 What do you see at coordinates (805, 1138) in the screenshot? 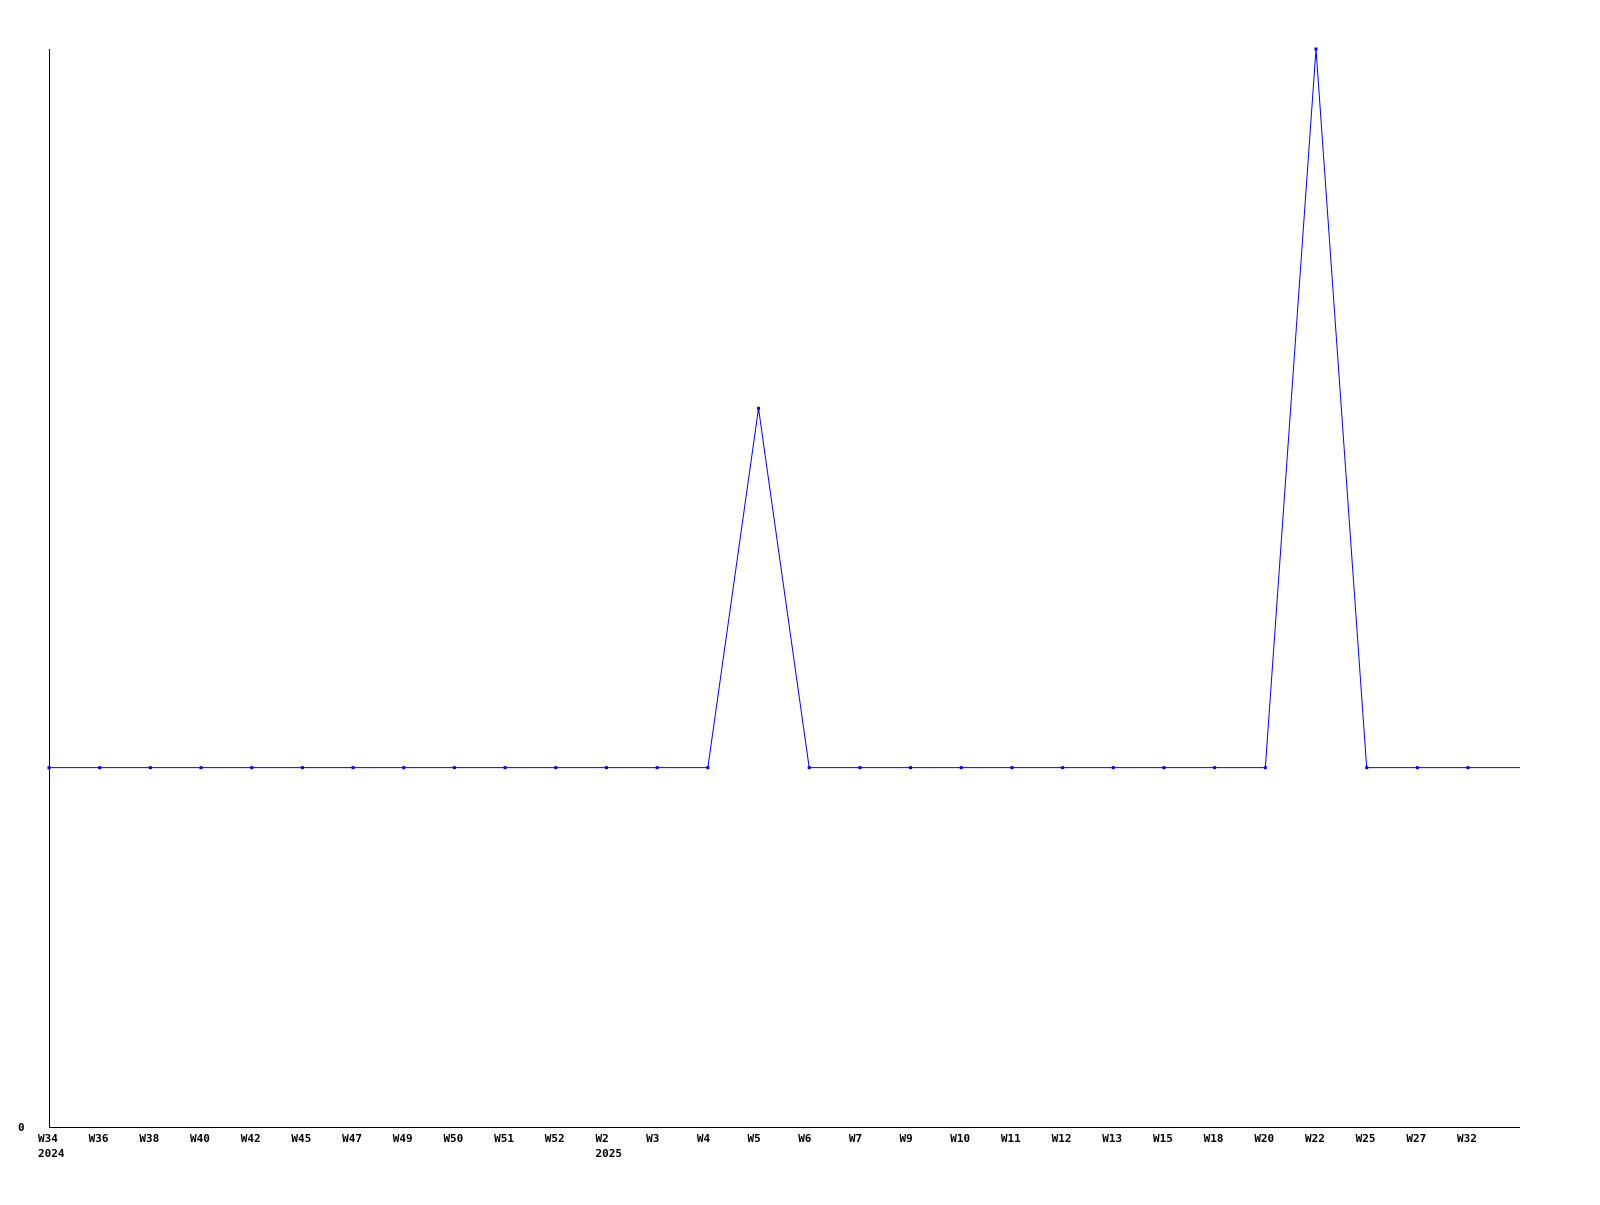
I see `x-tick-label-W6: W6` at bounding box center [805, 1138].